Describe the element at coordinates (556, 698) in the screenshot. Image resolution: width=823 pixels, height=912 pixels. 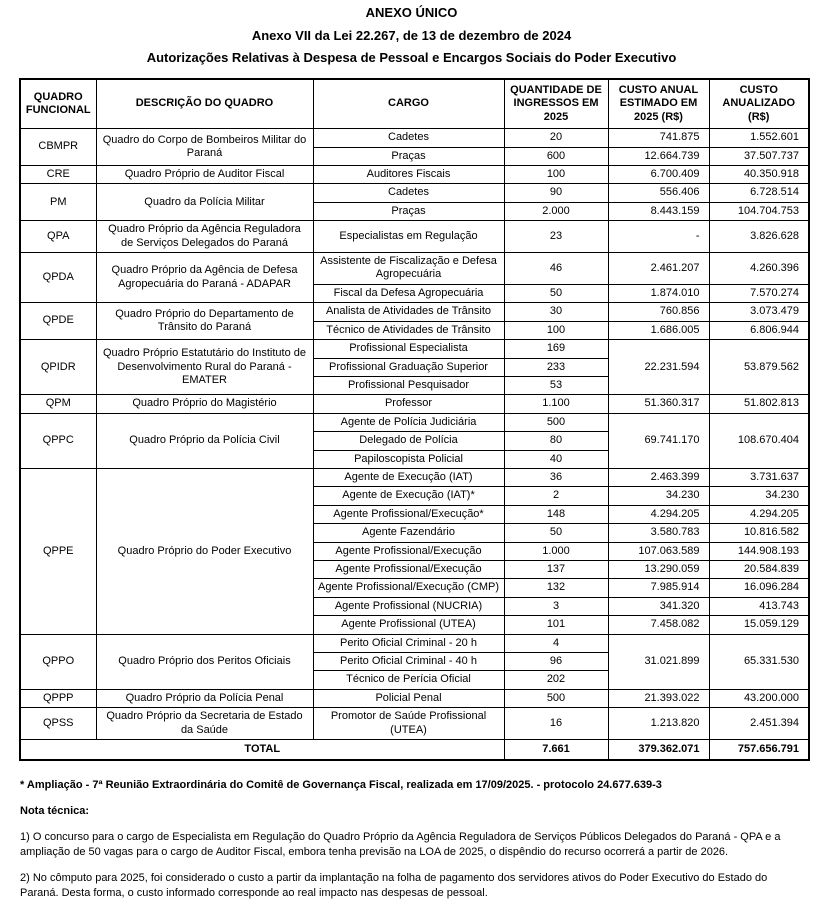
I see `quantidade-cell: 500` at that location.